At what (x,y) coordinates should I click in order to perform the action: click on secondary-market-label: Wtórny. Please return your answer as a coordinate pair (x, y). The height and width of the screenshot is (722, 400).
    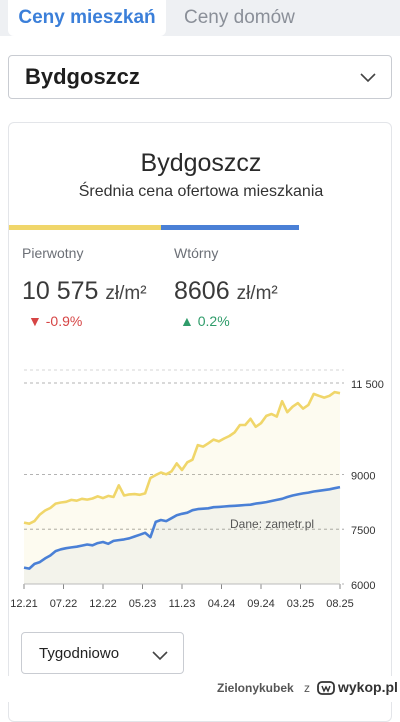
    Looking at the image, I should click on (196, 253).